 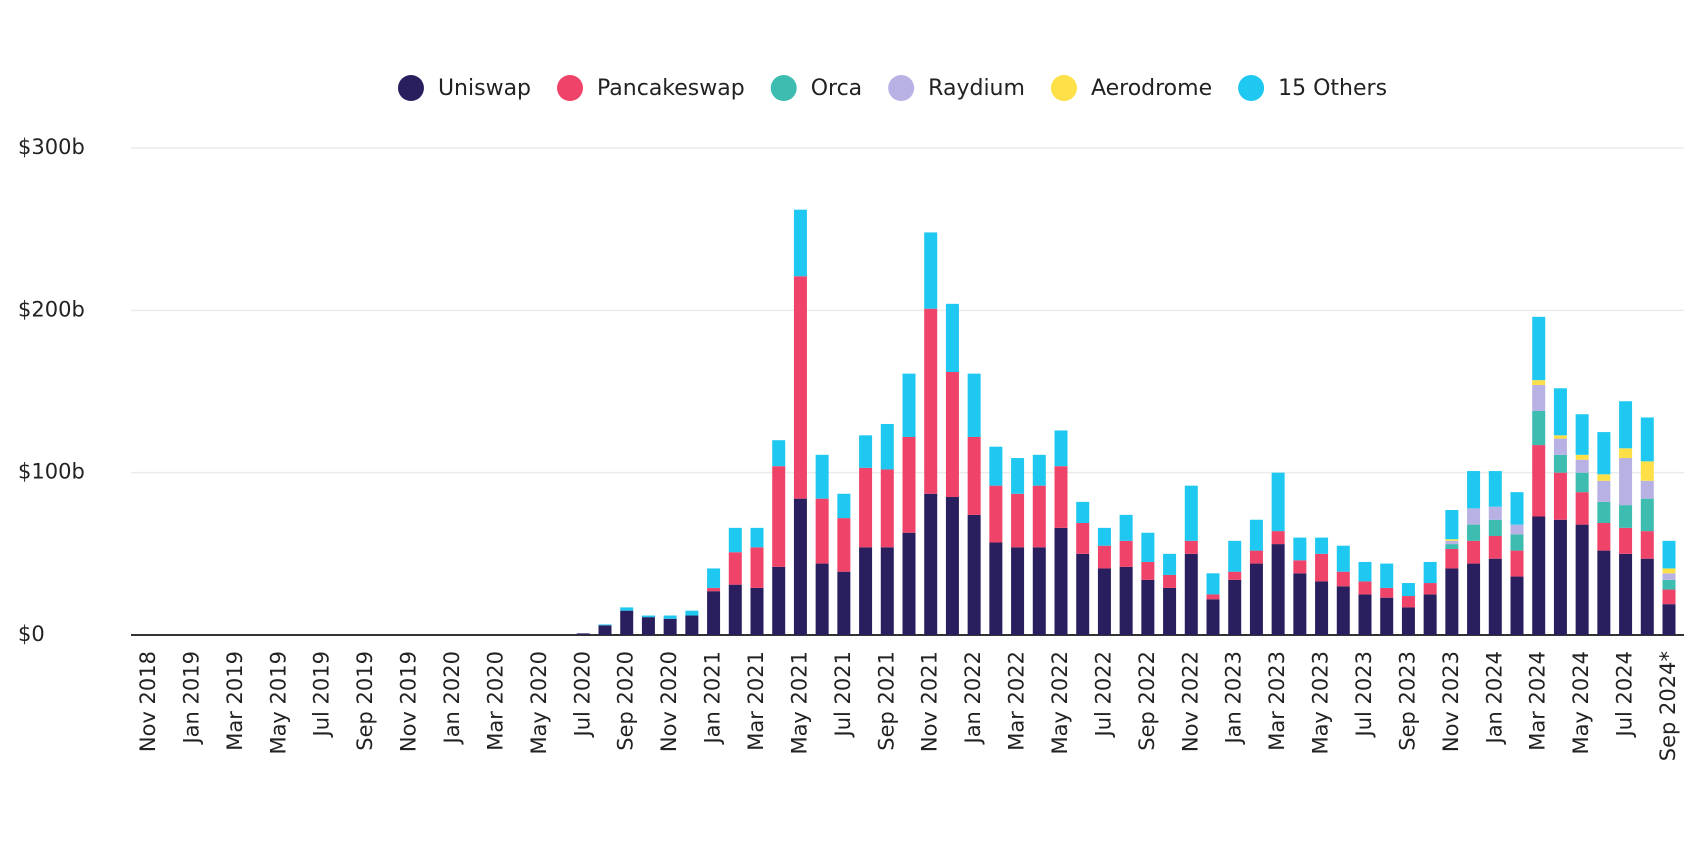 What do you see at coordinates (322, 694) in the screenshot?
I see `x-tick-label: Jul 2019` at bounding box center [322, 694].